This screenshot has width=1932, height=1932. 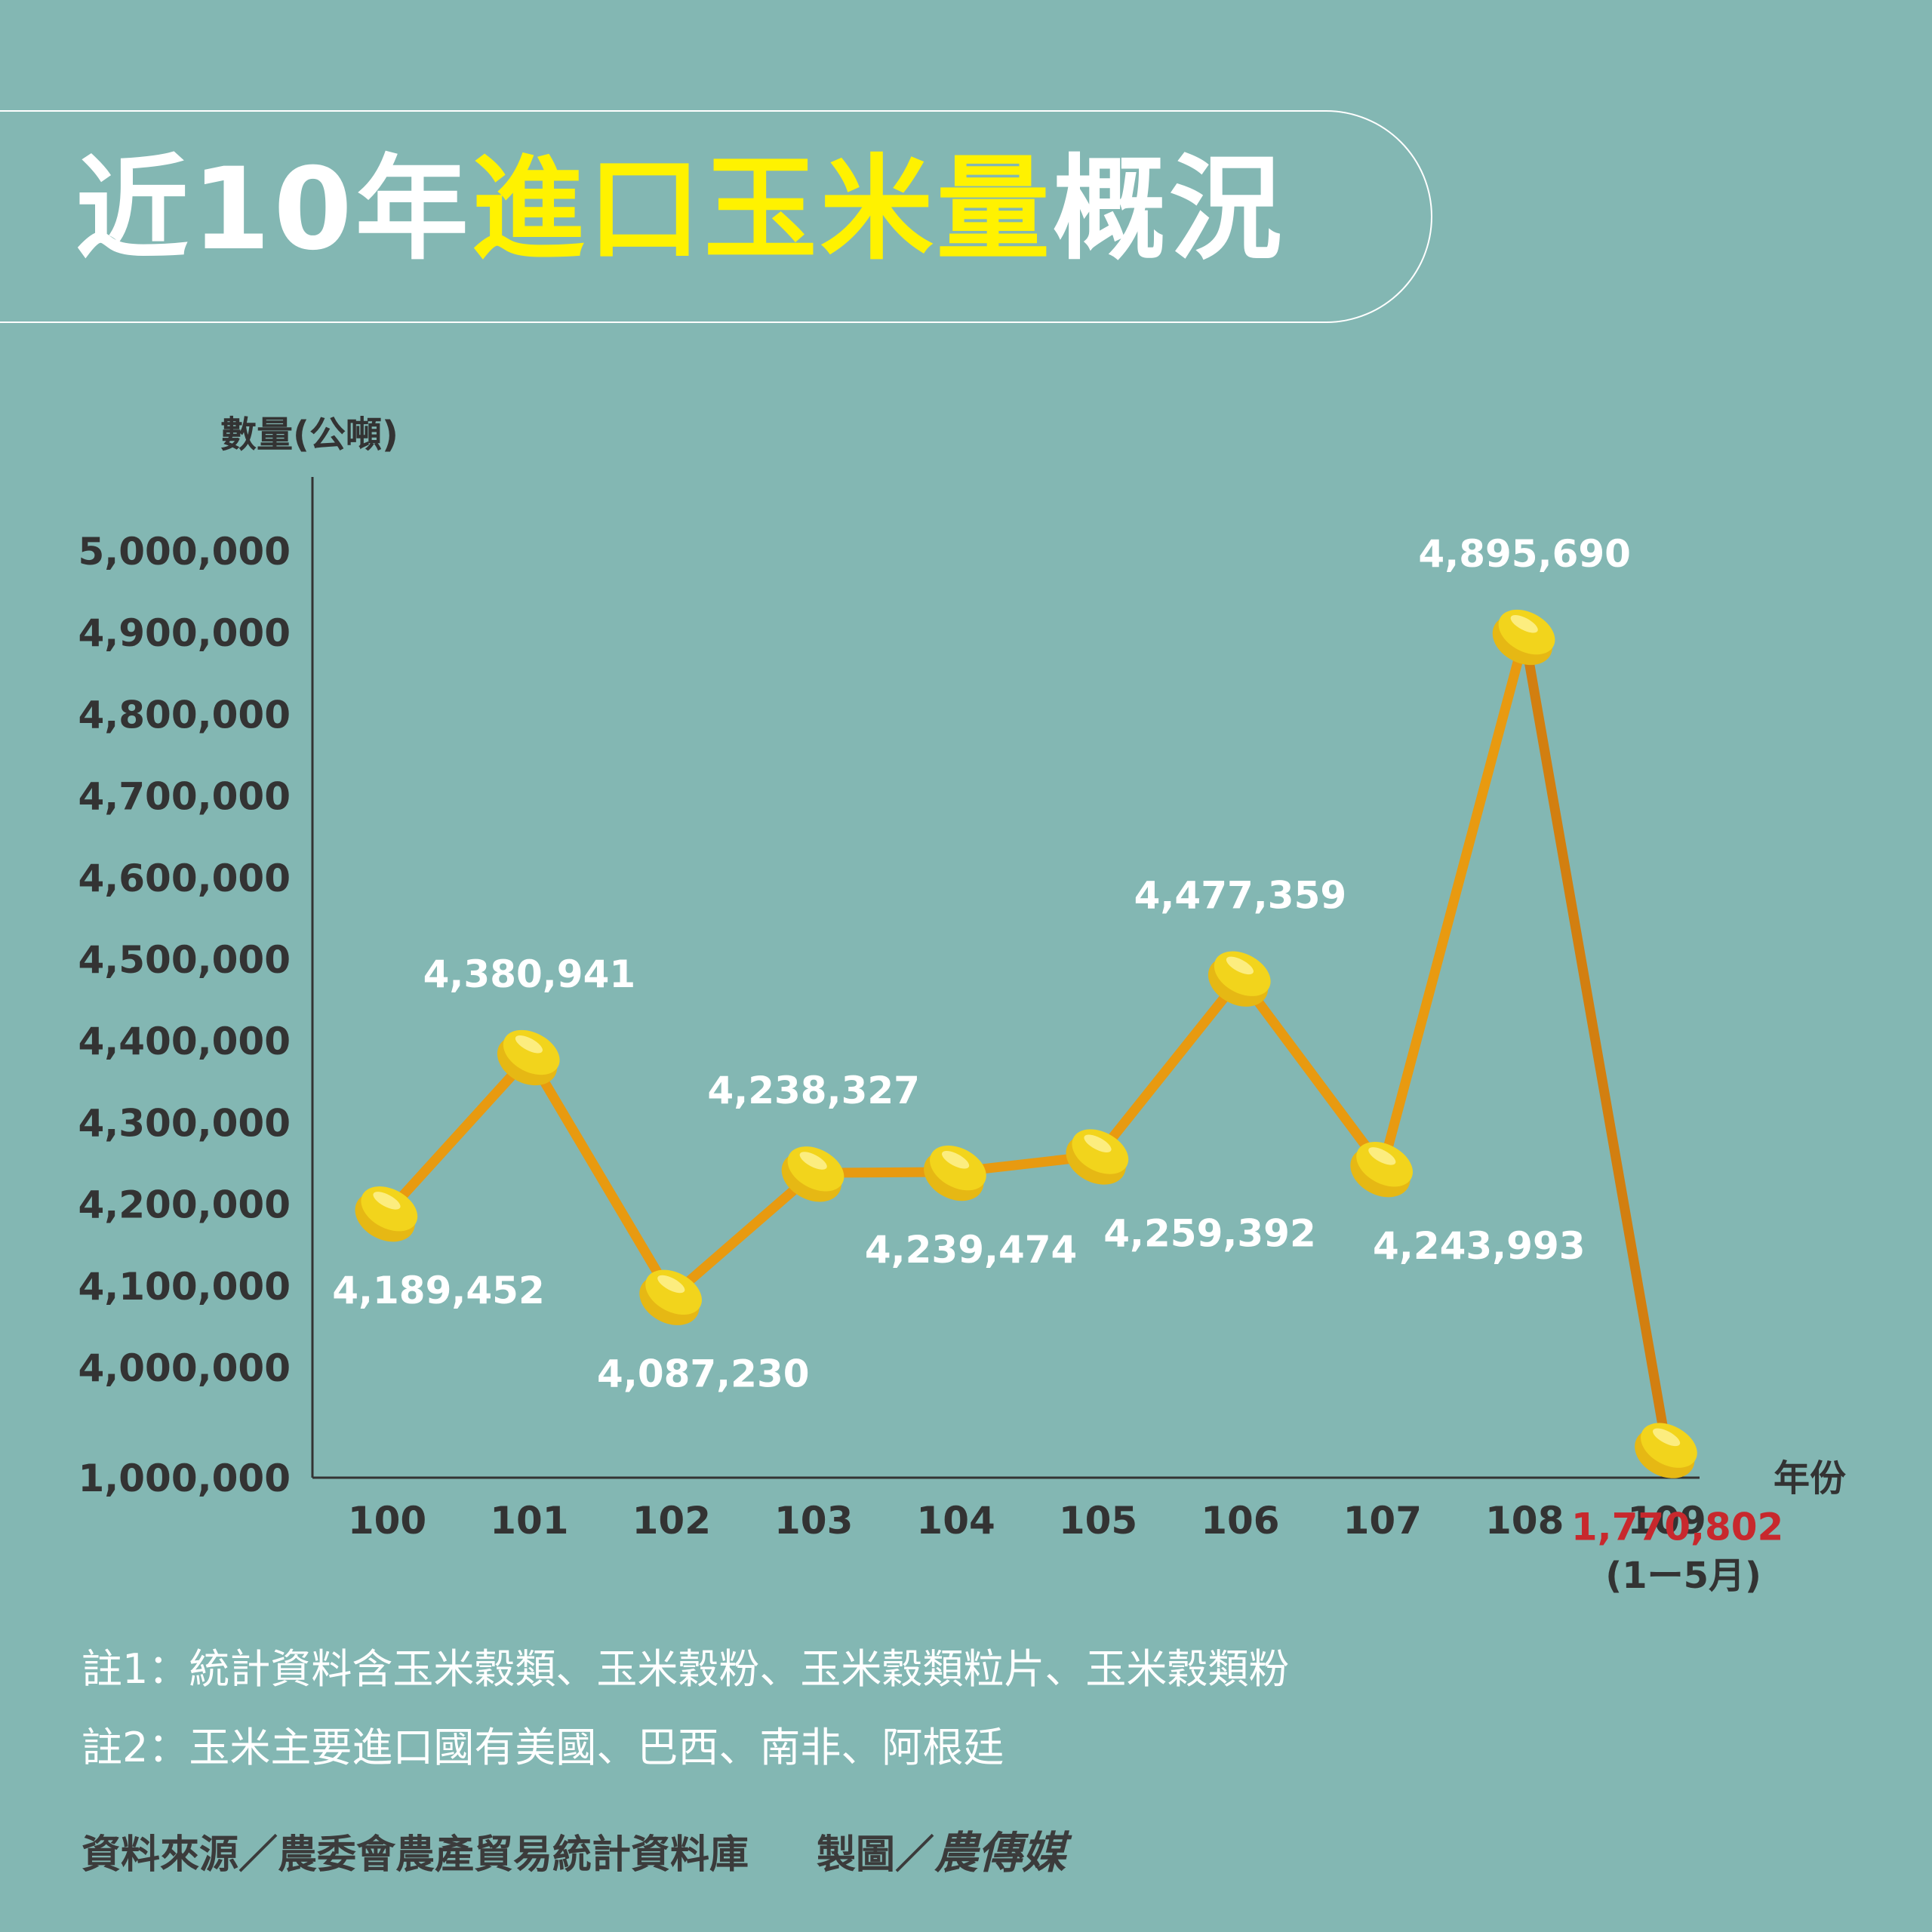 I want to click on y-tick-label: 5,000,000, so click(x=184, y=552).